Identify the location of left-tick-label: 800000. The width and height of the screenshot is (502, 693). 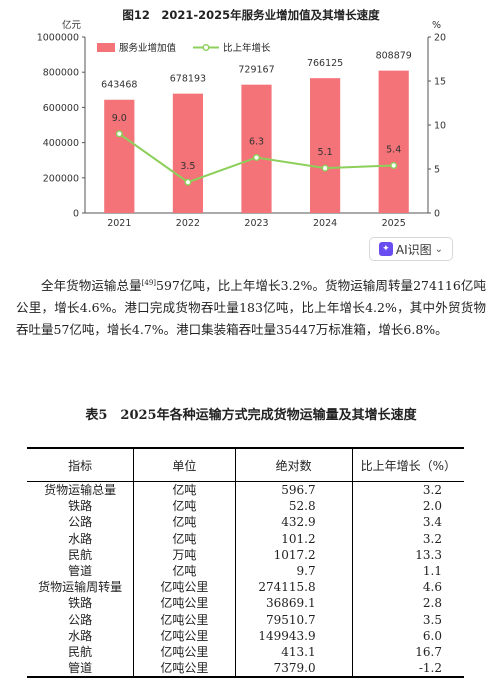
(61, 73).